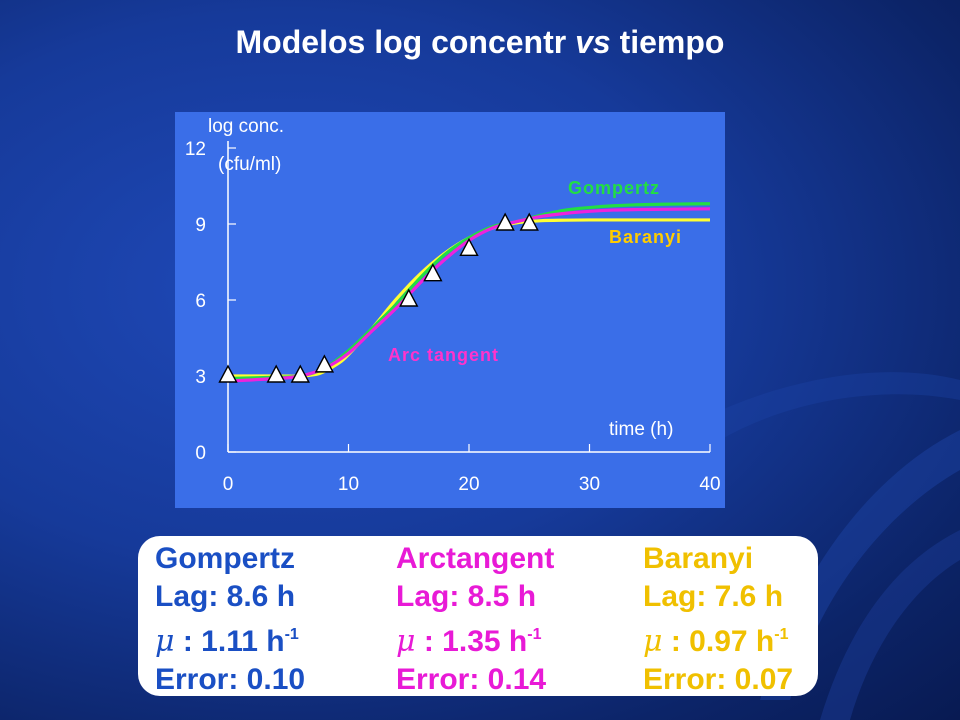  Describe the element at coordinates (732, 641) in the screenshot. I see `baranyi-mu-value: 0.97 h` at that location.